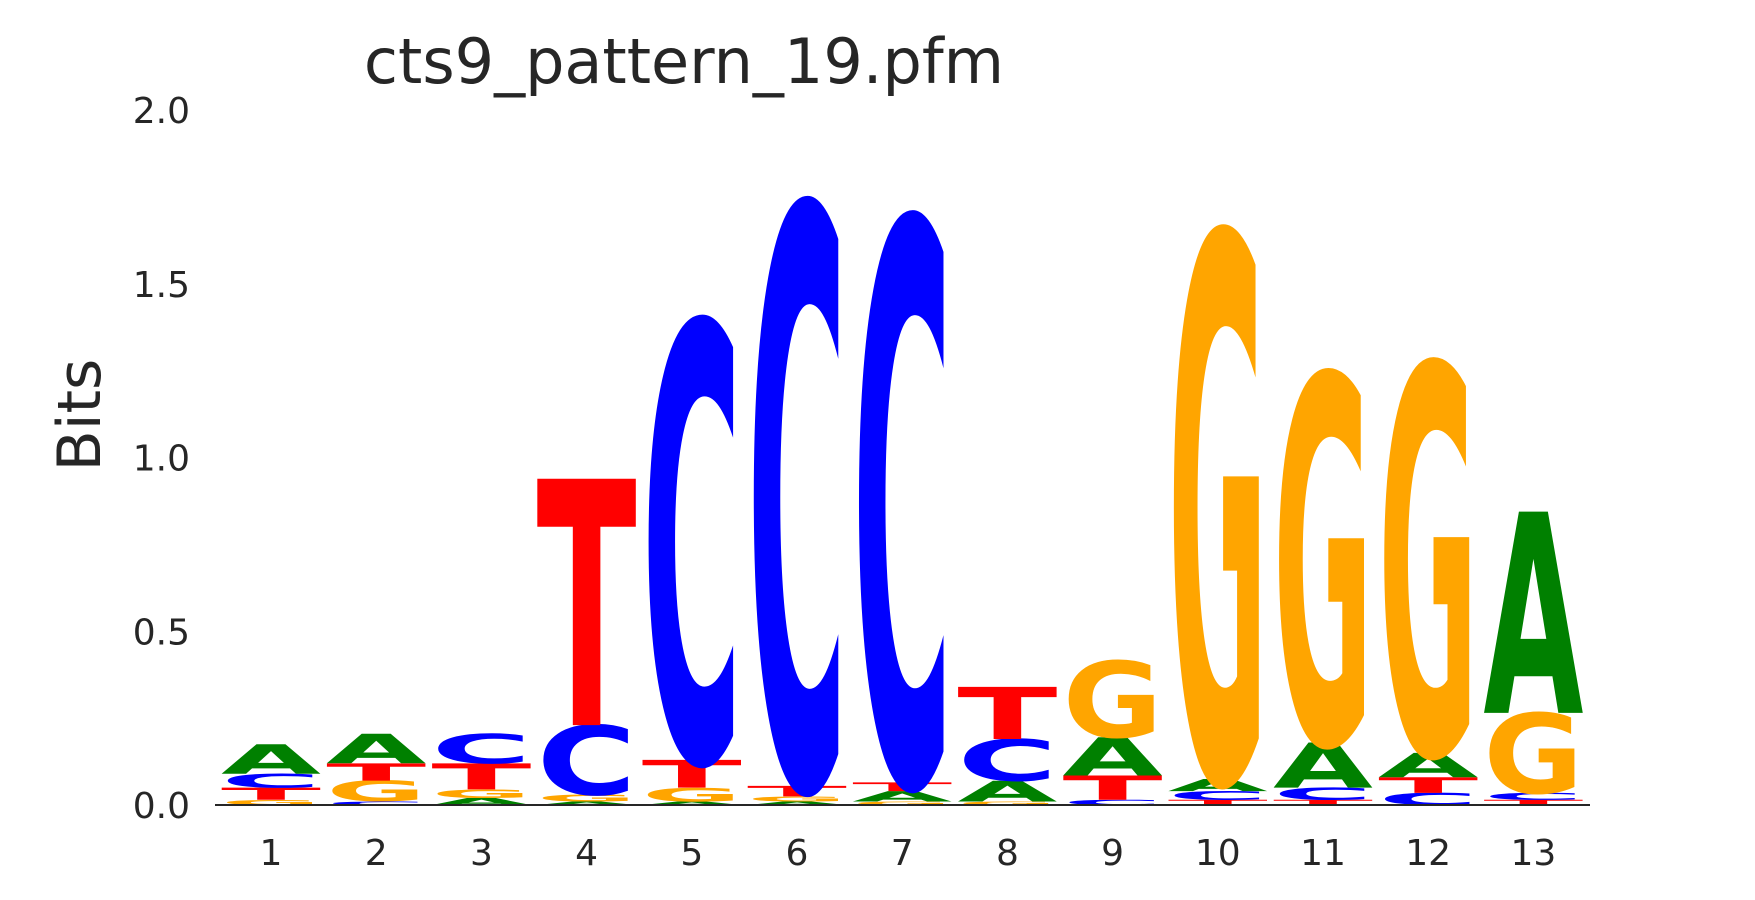 This screenshot has width=1755, height=900. I want to click on y-axis-ticks: 0.0 0.5 1.0 1.5 2.0, so click(161, 459).